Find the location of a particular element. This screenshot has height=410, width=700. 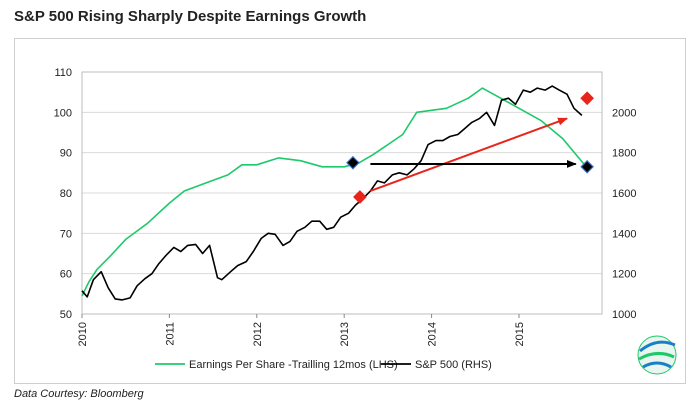

x-axis-tick-label: 2010 is located at coordinates (83, 334).